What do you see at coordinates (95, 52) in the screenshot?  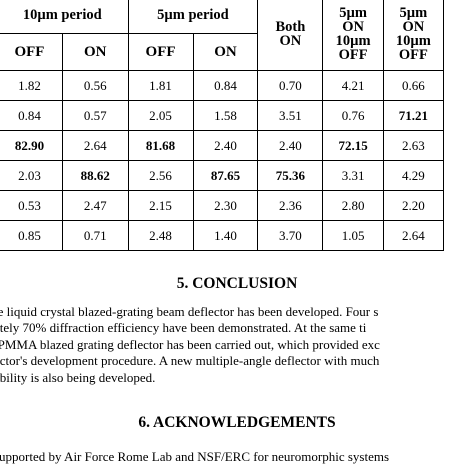 I see `sub-header-10um-on: ON` at bounding box center [95, 52].